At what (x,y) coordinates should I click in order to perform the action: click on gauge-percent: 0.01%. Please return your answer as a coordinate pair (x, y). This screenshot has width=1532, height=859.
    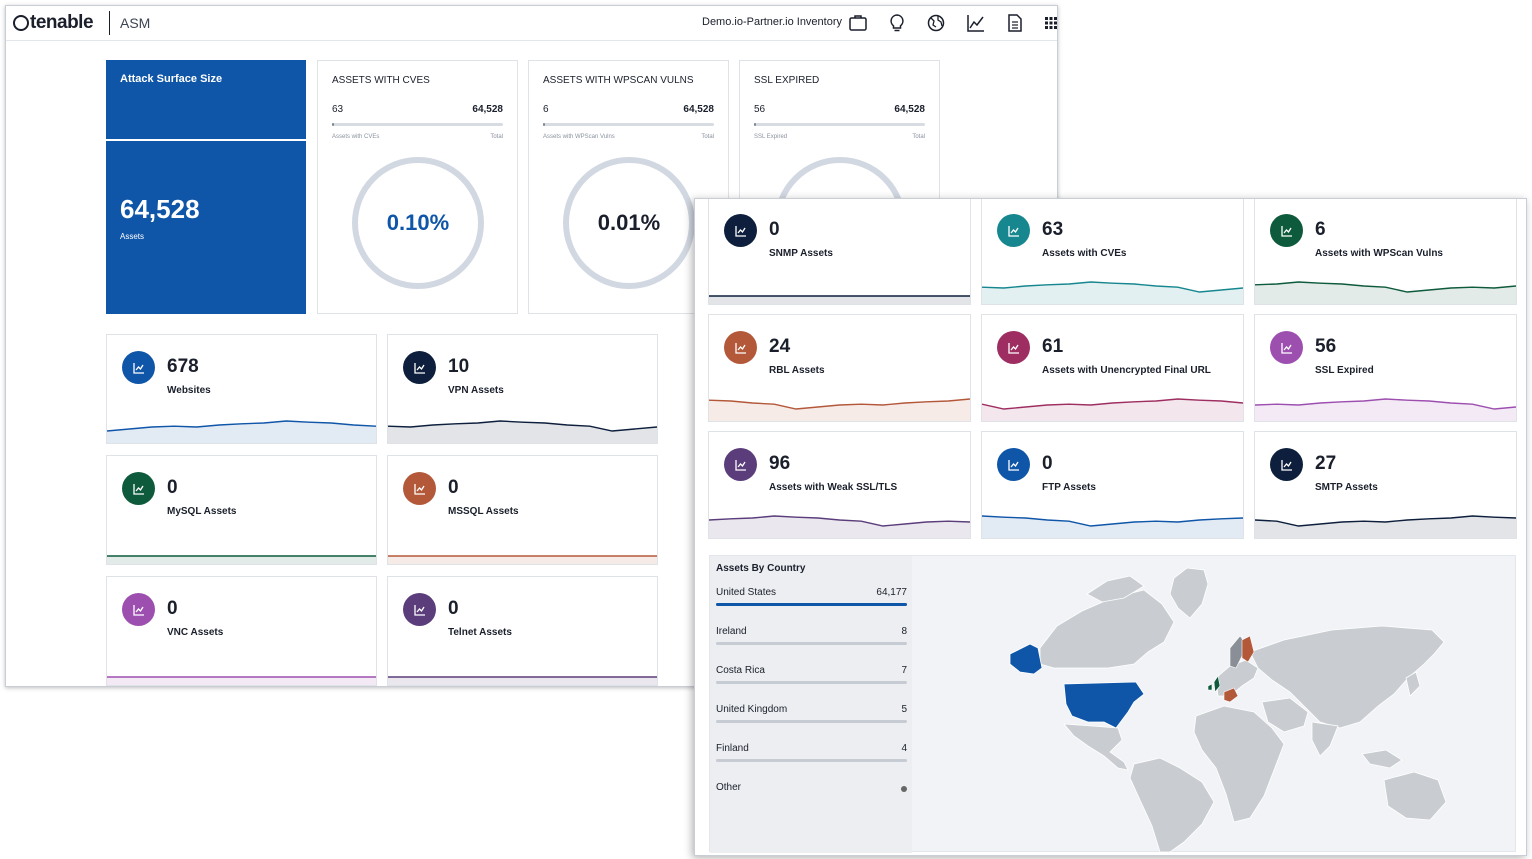
    Looking at the image, I should click on (629, 222).